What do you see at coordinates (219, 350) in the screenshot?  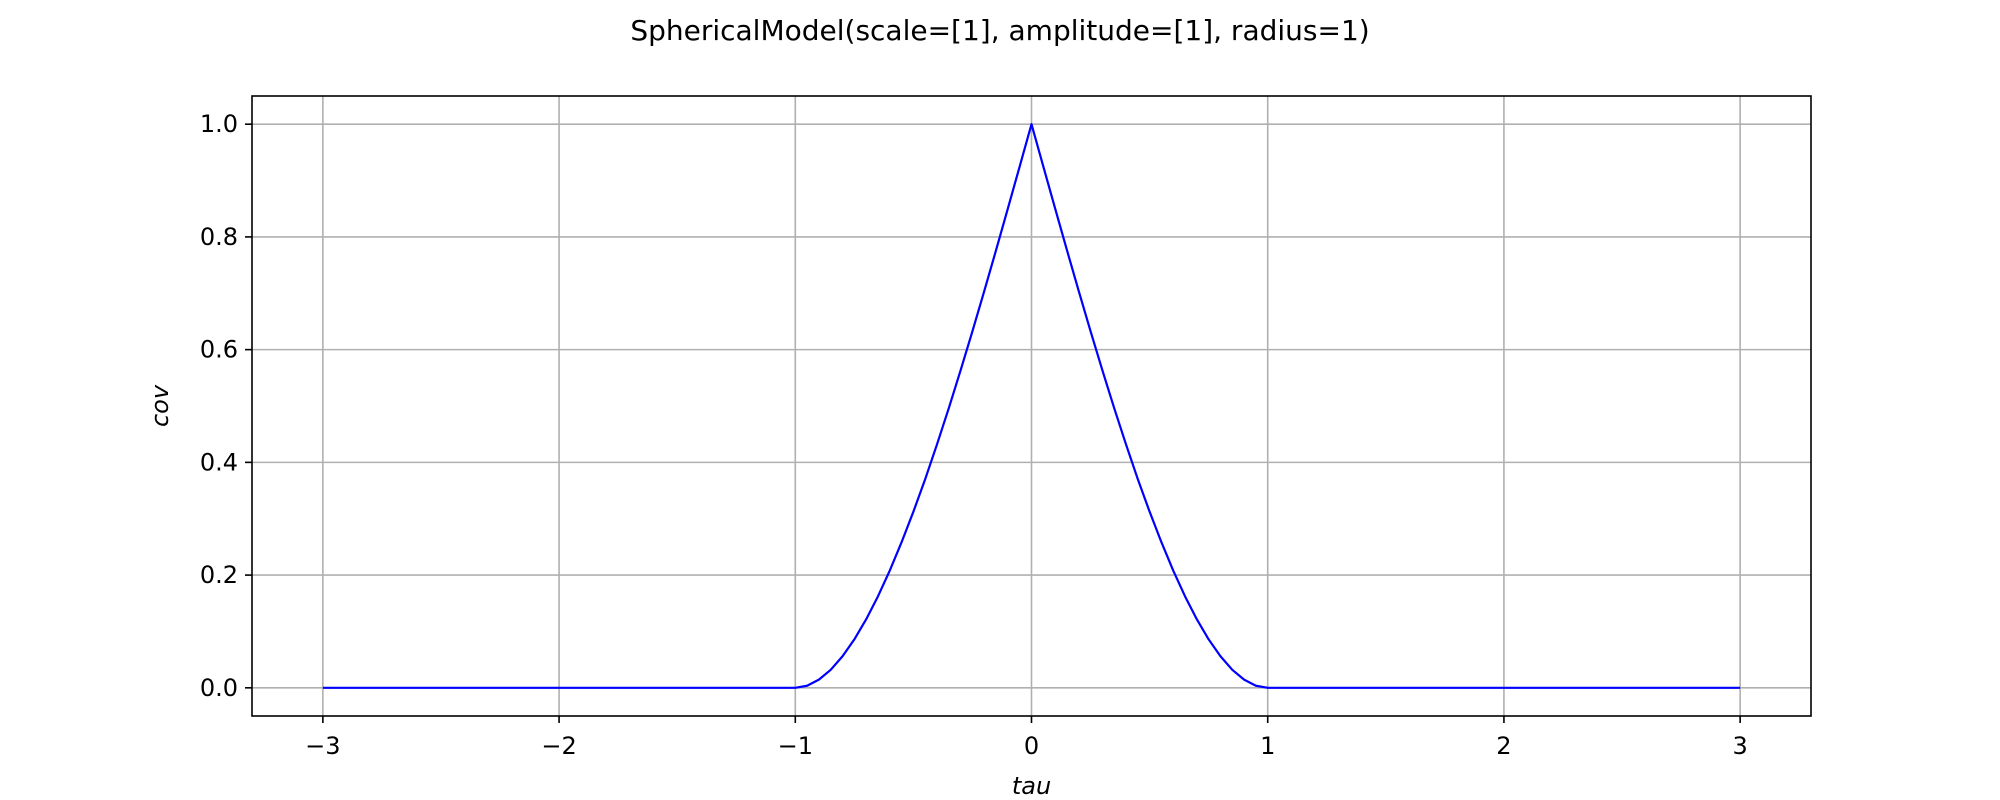 I see `y-tick-label: 0.6` at bounding box center [219, 350].